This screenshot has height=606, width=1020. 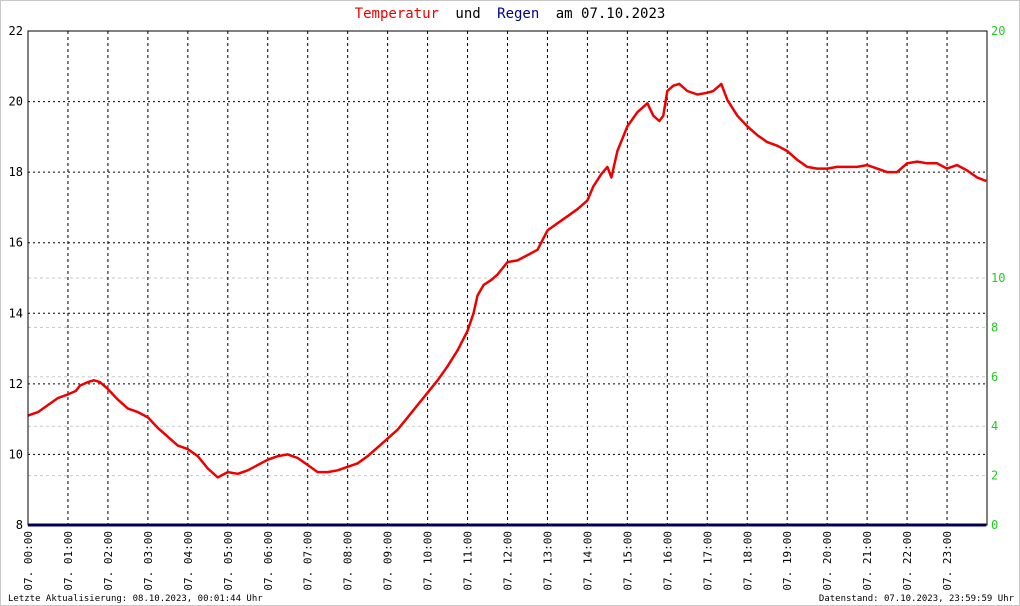 What do you see at coordinates (348, 561) in the screenshot?
I see `x-tick-label: 07. 08:00` at bounding box center [348, 561].